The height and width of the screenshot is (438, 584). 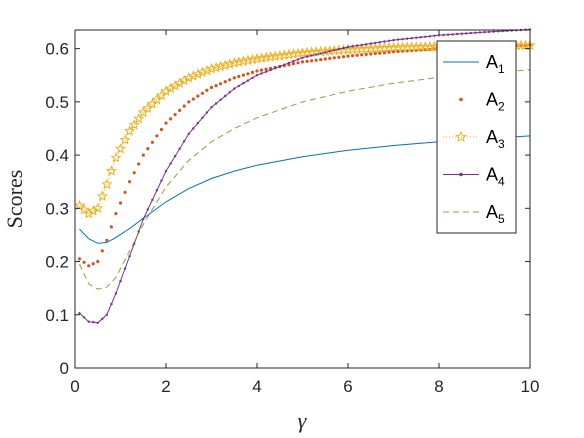 What do you see at coordinates (57, 315) in the screenshot?
I see `y-tick-label: 0.1` at bounding box center [57, 315].